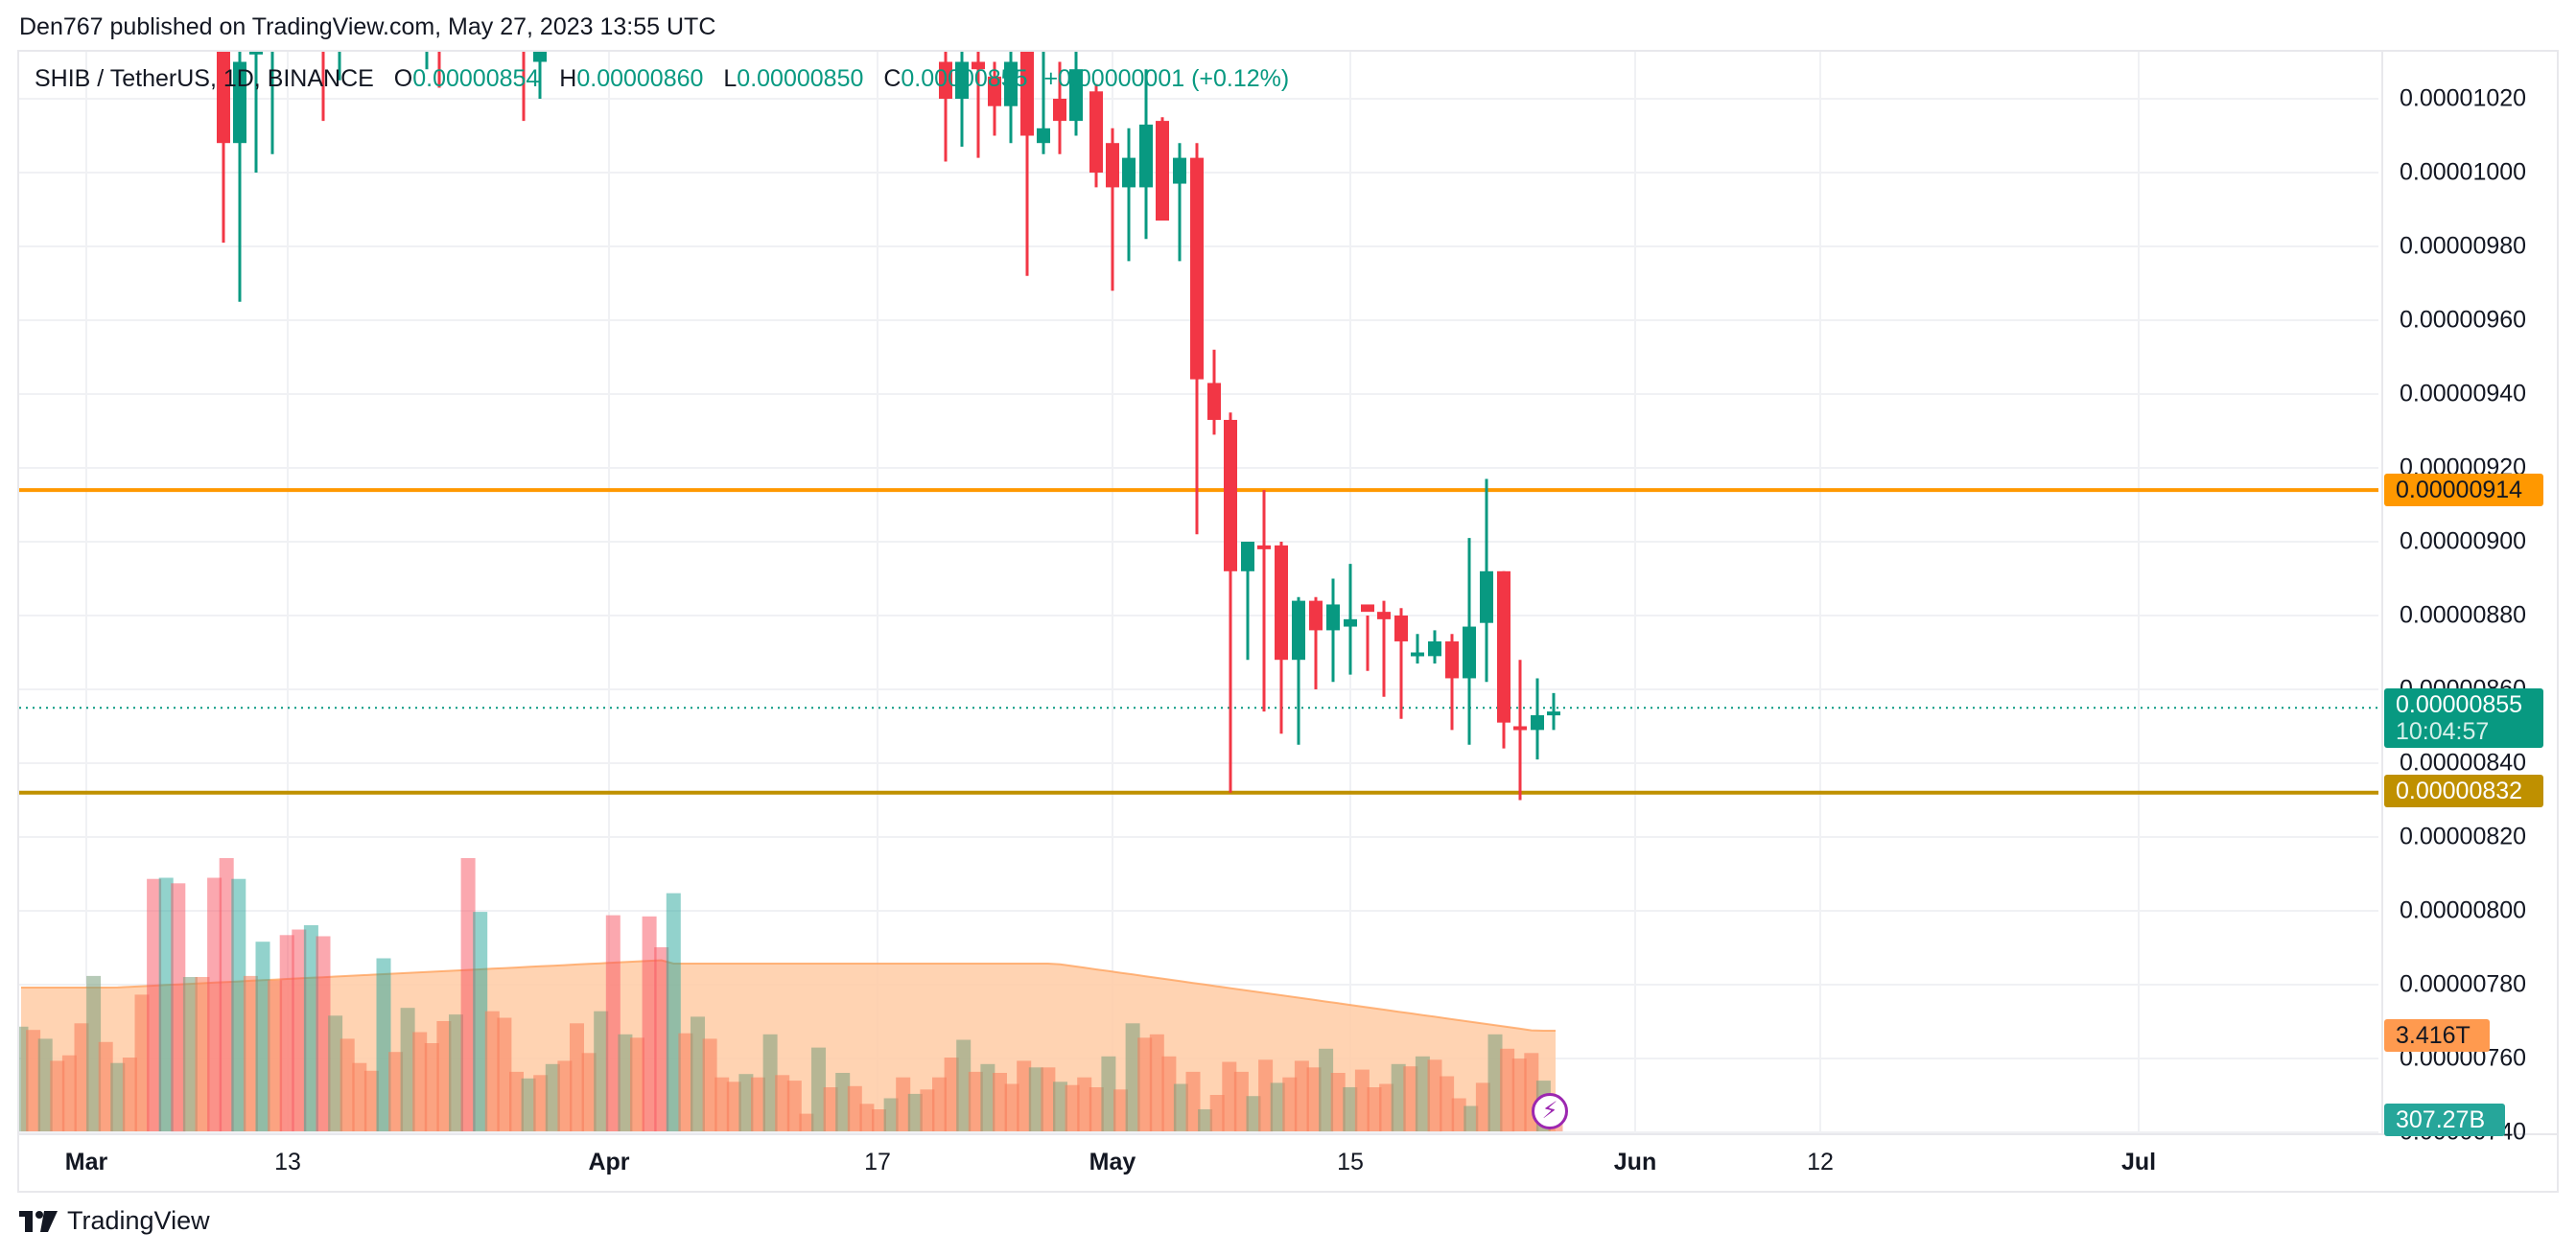 Image resolution: width=2576 pixels, height=1256 pixels. I want to click on lightning-icon: ⚡, so click(1550, 1111).